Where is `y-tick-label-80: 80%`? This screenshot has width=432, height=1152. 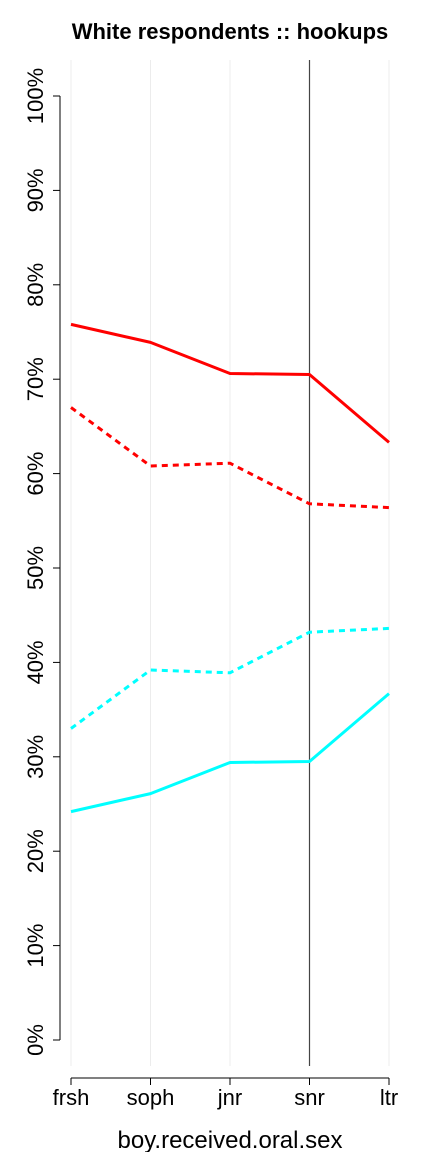
y-tick-label-80: 80% is located at coordinates (35, 285).